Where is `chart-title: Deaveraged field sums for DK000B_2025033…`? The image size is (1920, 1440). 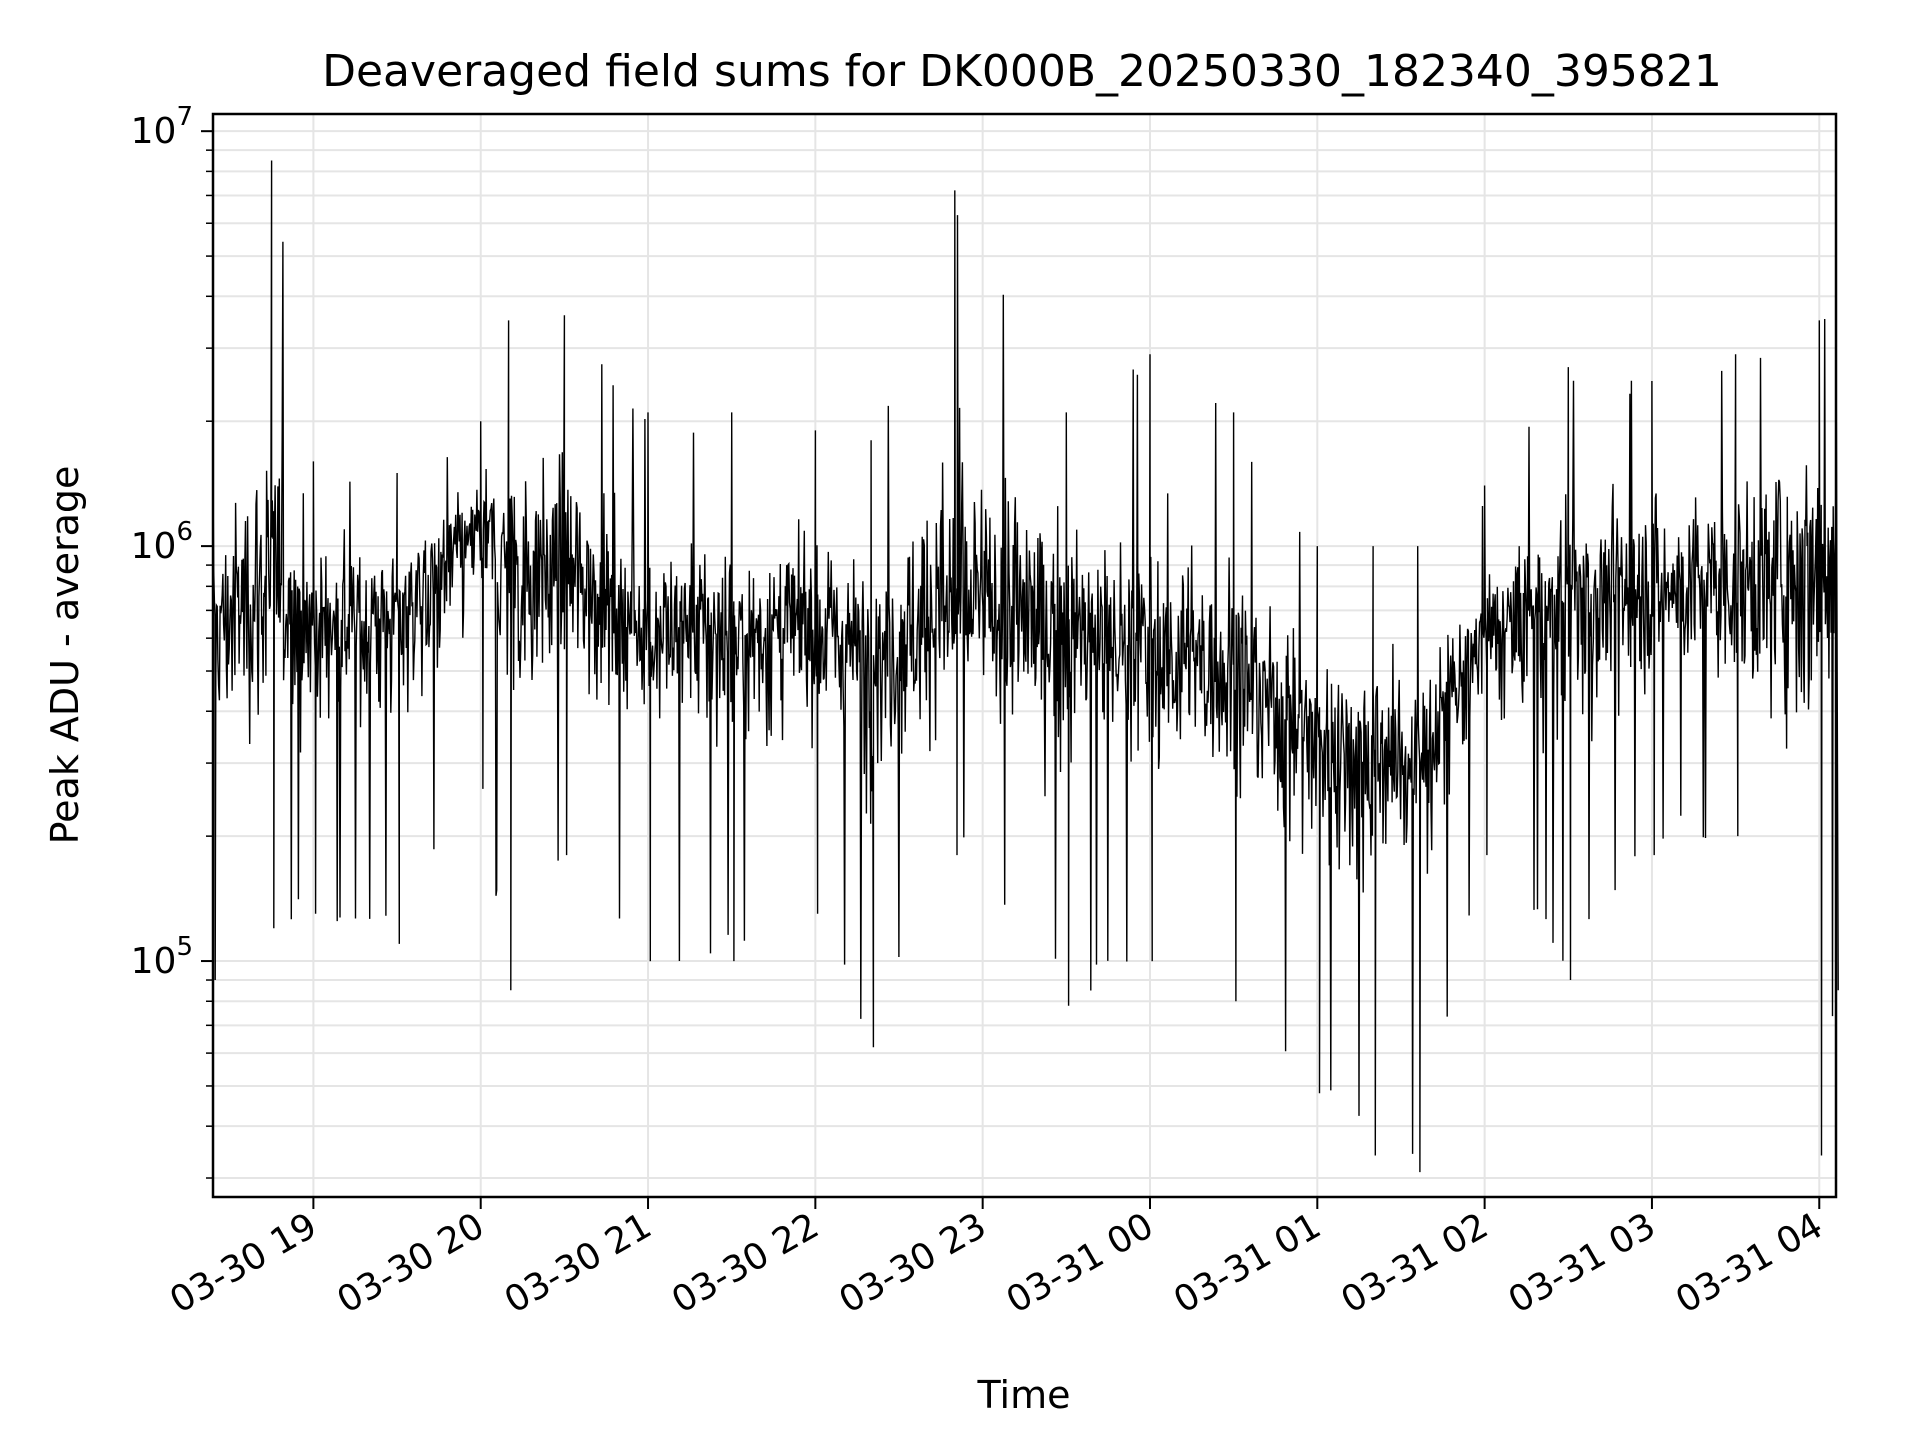 chart-title: Deaveraged field sums for DK000B_2025033… is located at coordinates (1022, 71).